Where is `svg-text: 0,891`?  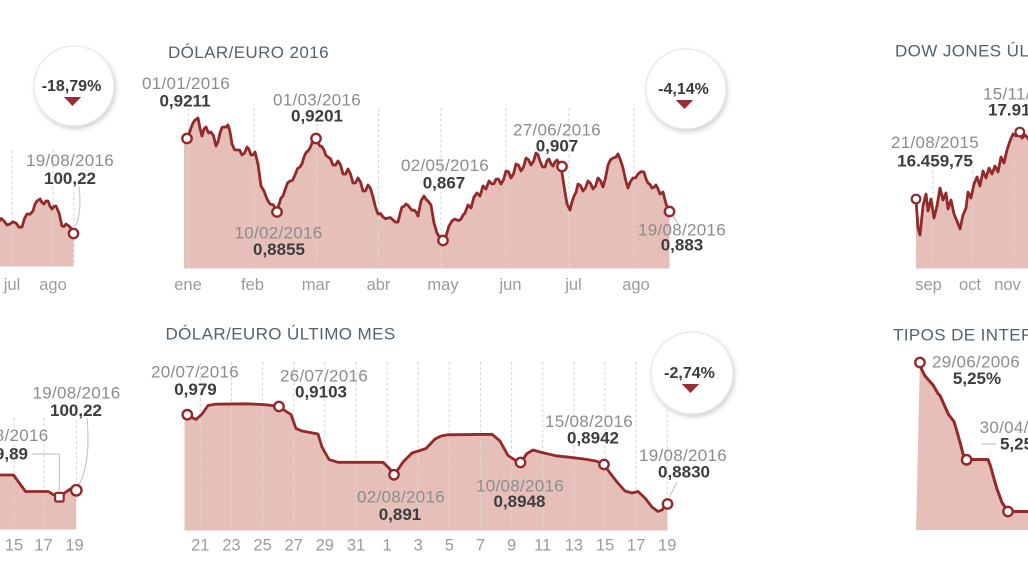
svg-text: 0,891 is located at coordinates (400, 514).